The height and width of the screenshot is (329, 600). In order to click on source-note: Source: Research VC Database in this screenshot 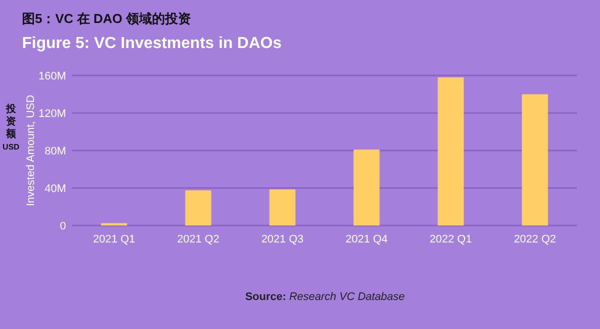, I will do `click(325, 297)`.